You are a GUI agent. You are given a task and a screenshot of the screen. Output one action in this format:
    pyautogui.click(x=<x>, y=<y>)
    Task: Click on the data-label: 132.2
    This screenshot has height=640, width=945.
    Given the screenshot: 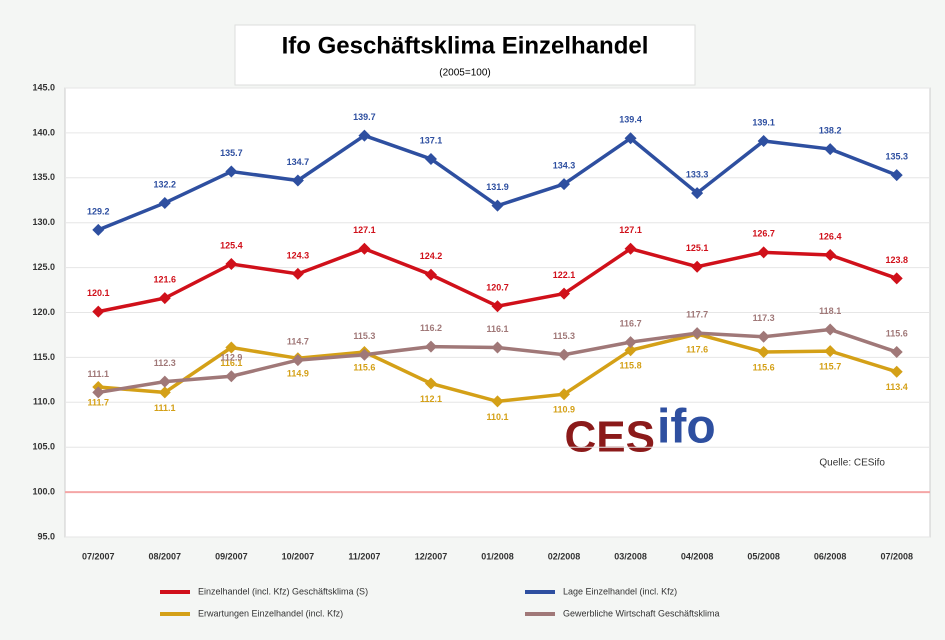 What is the action you would take?
    pyautogui.click(x=165, y=184)
    